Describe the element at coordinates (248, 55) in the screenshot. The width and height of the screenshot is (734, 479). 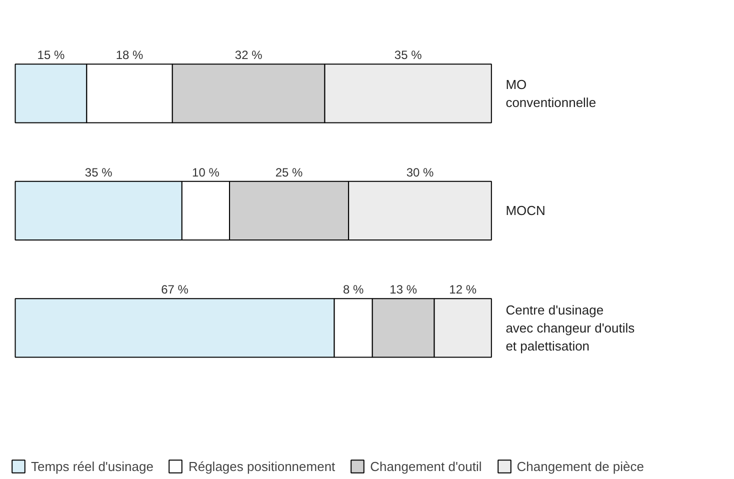
I see `data-label: 32 %` at that location.